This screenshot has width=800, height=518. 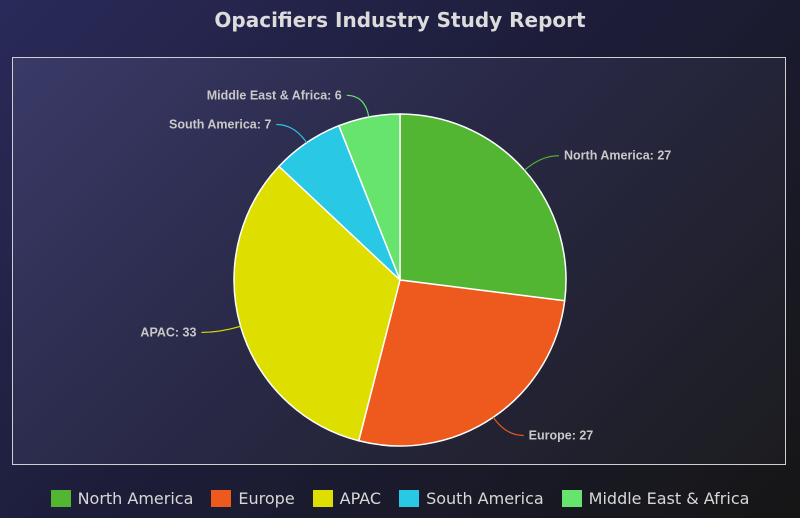 I want to click on pie-slice-apac, so click(x=317, y=303).